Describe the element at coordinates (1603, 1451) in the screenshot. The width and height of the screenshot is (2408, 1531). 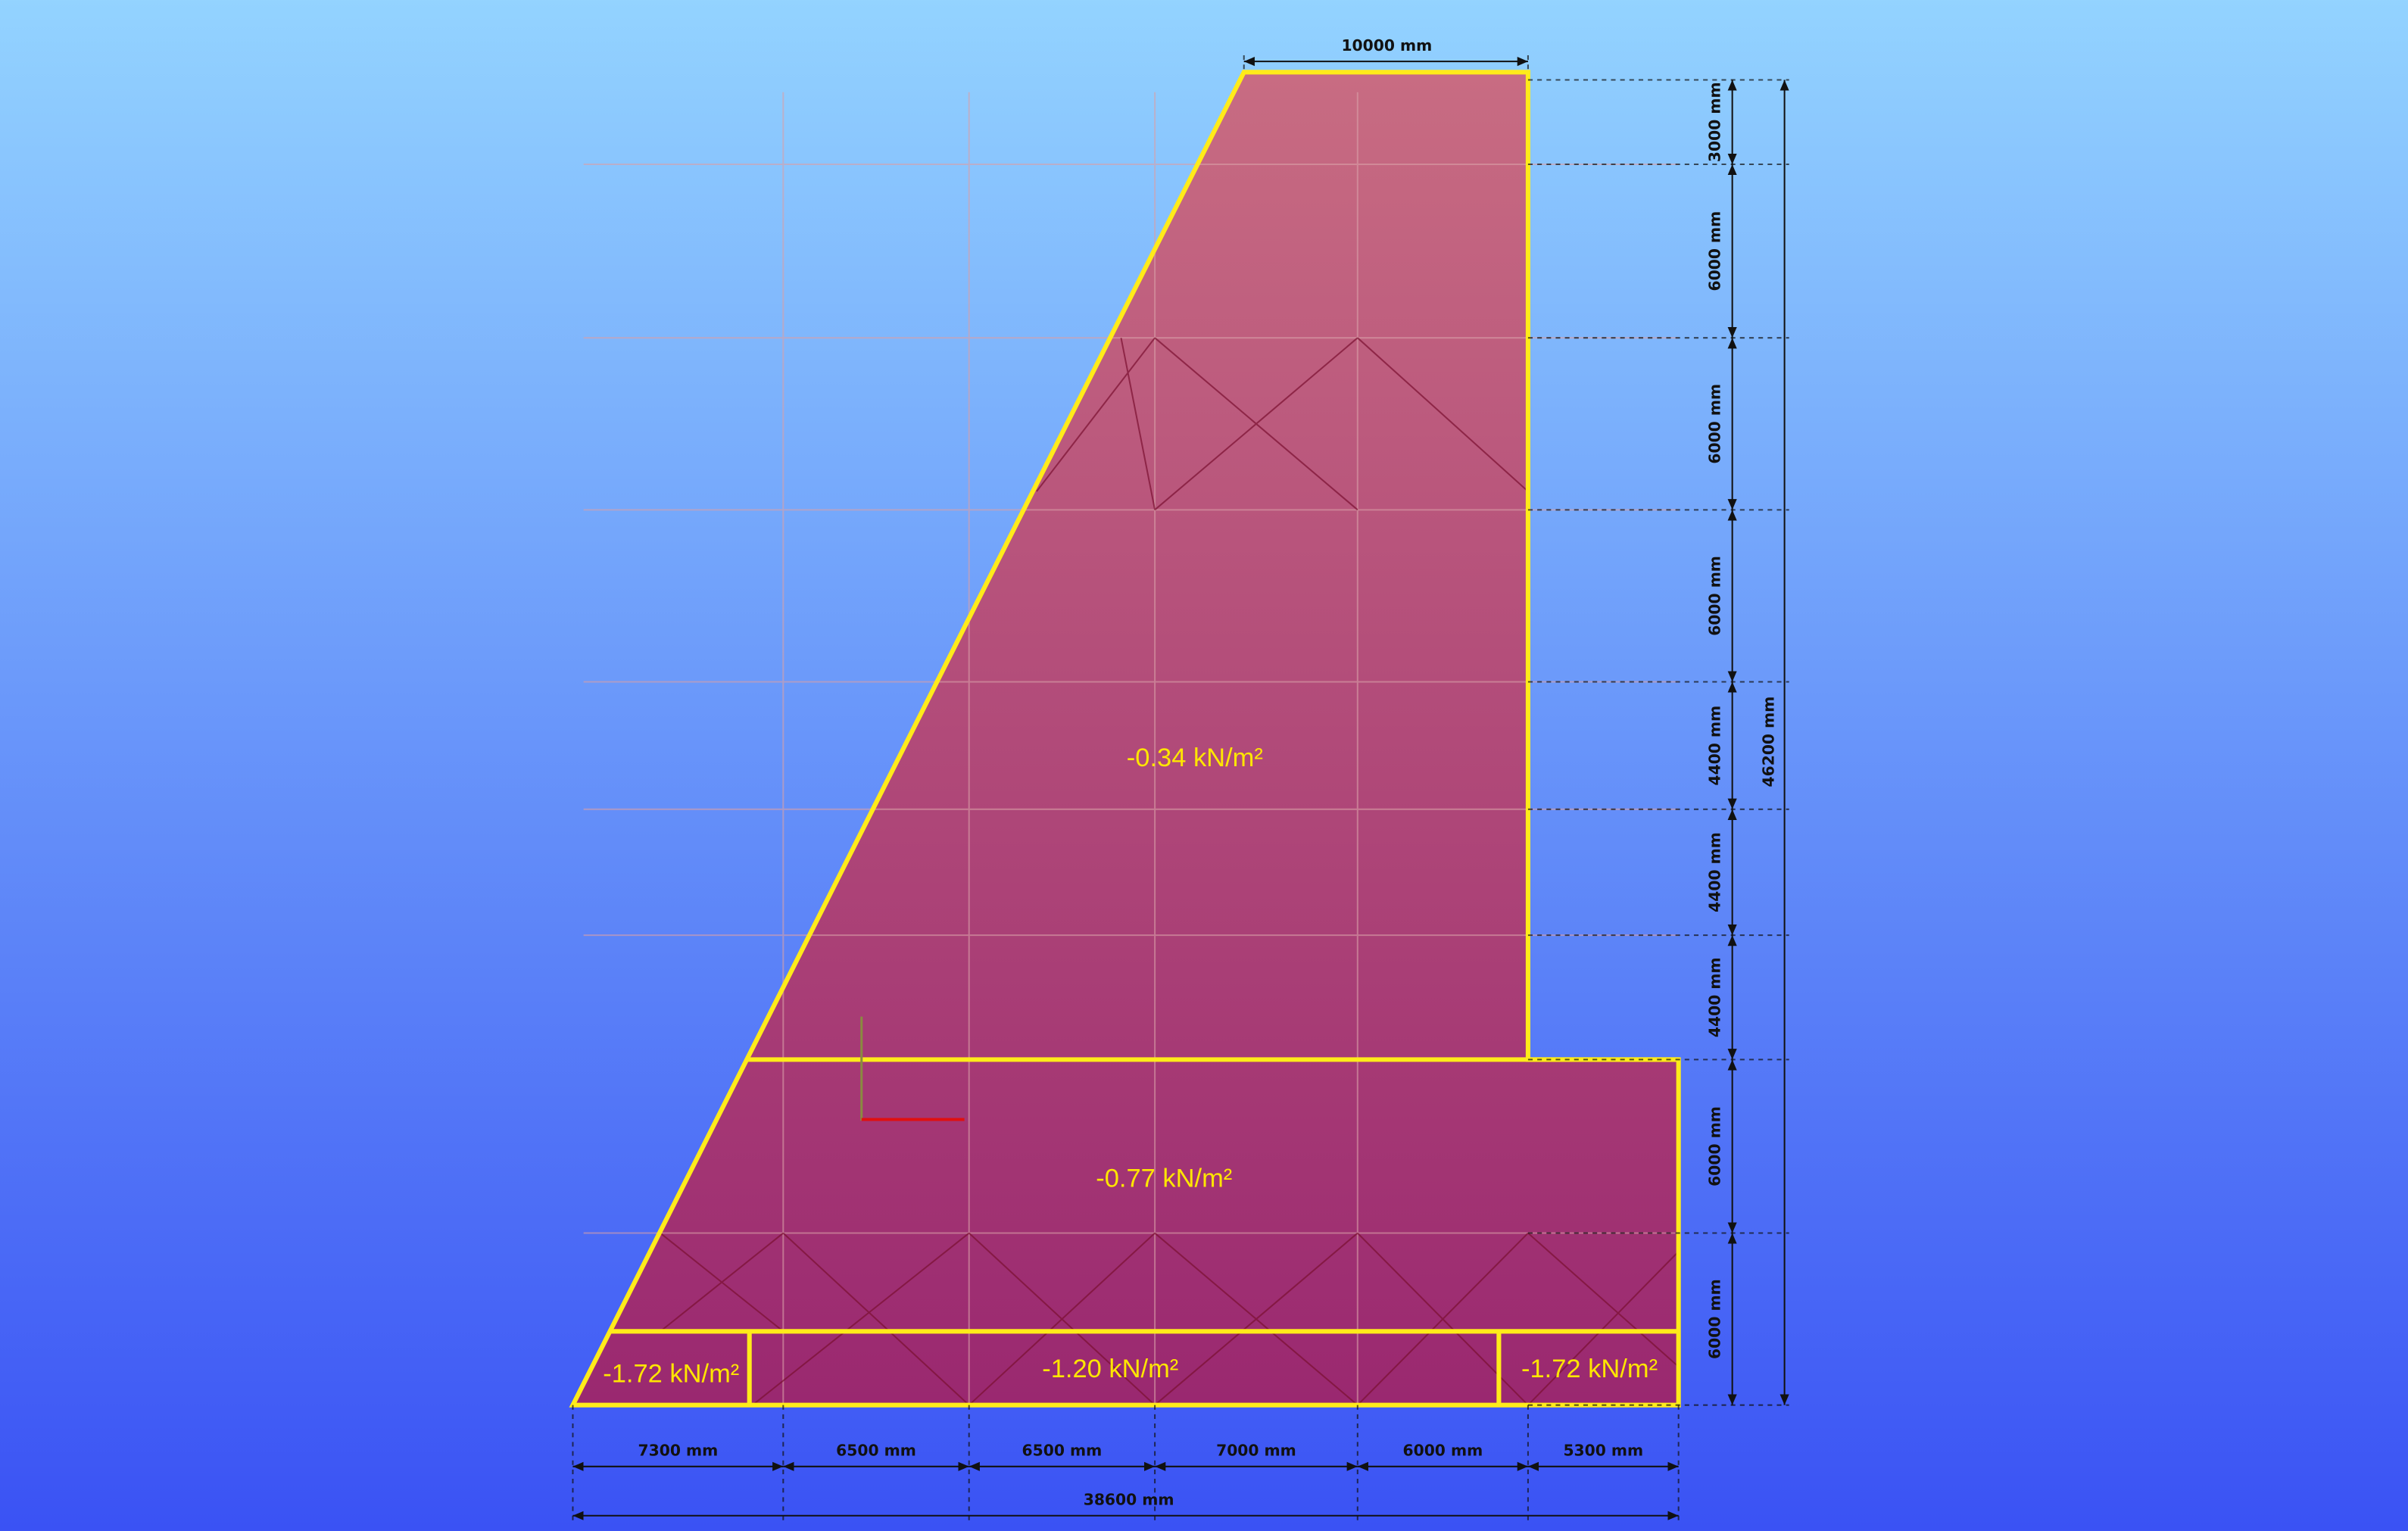
I see `dimension-label: 5300 mm` at that location.